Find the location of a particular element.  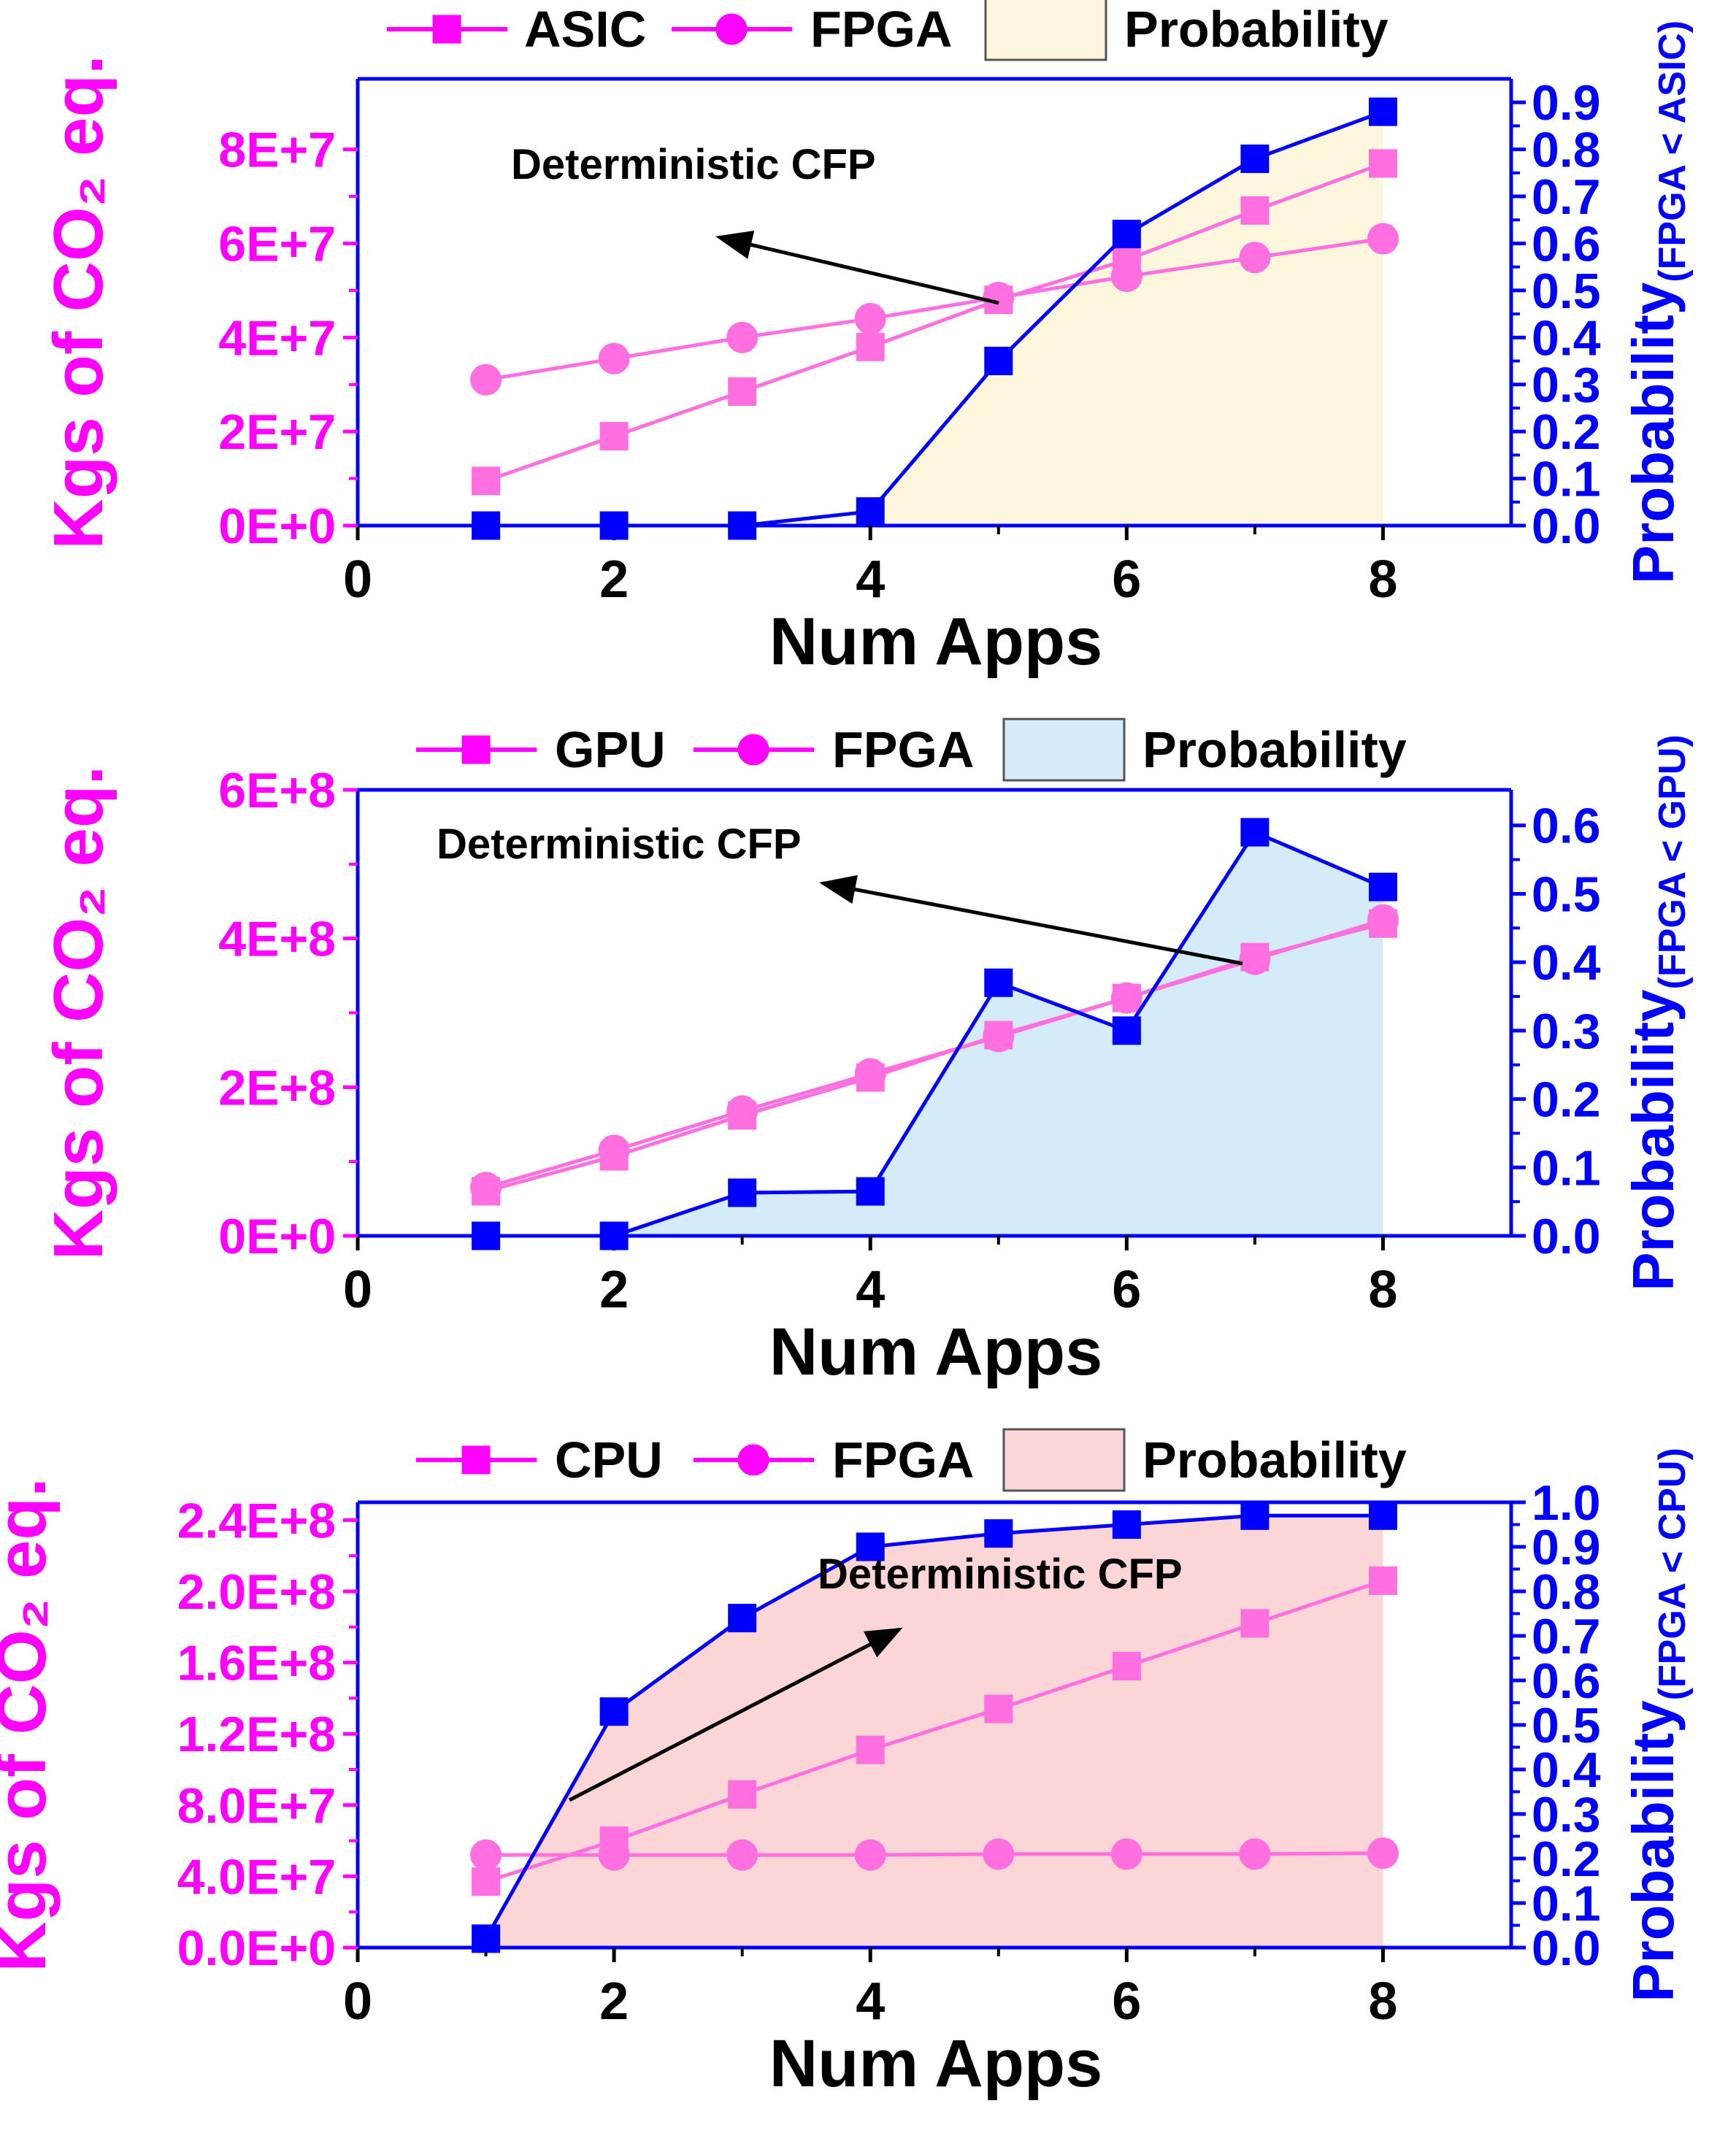

y-tick-label: 0E+0 is located at coordinates (277, 1236).